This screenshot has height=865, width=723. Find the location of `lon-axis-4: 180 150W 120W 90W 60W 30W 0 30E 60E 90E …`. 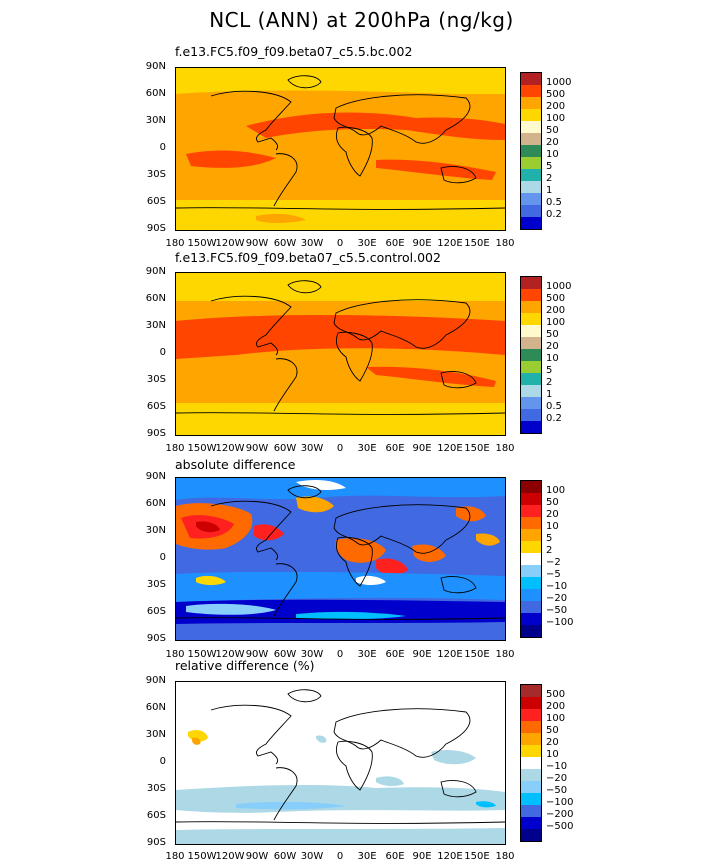

lon-axis-4: 180 150W 120W 90W 60W 30W 0 30E 60E 90E … is located at coordinates (340, 857).